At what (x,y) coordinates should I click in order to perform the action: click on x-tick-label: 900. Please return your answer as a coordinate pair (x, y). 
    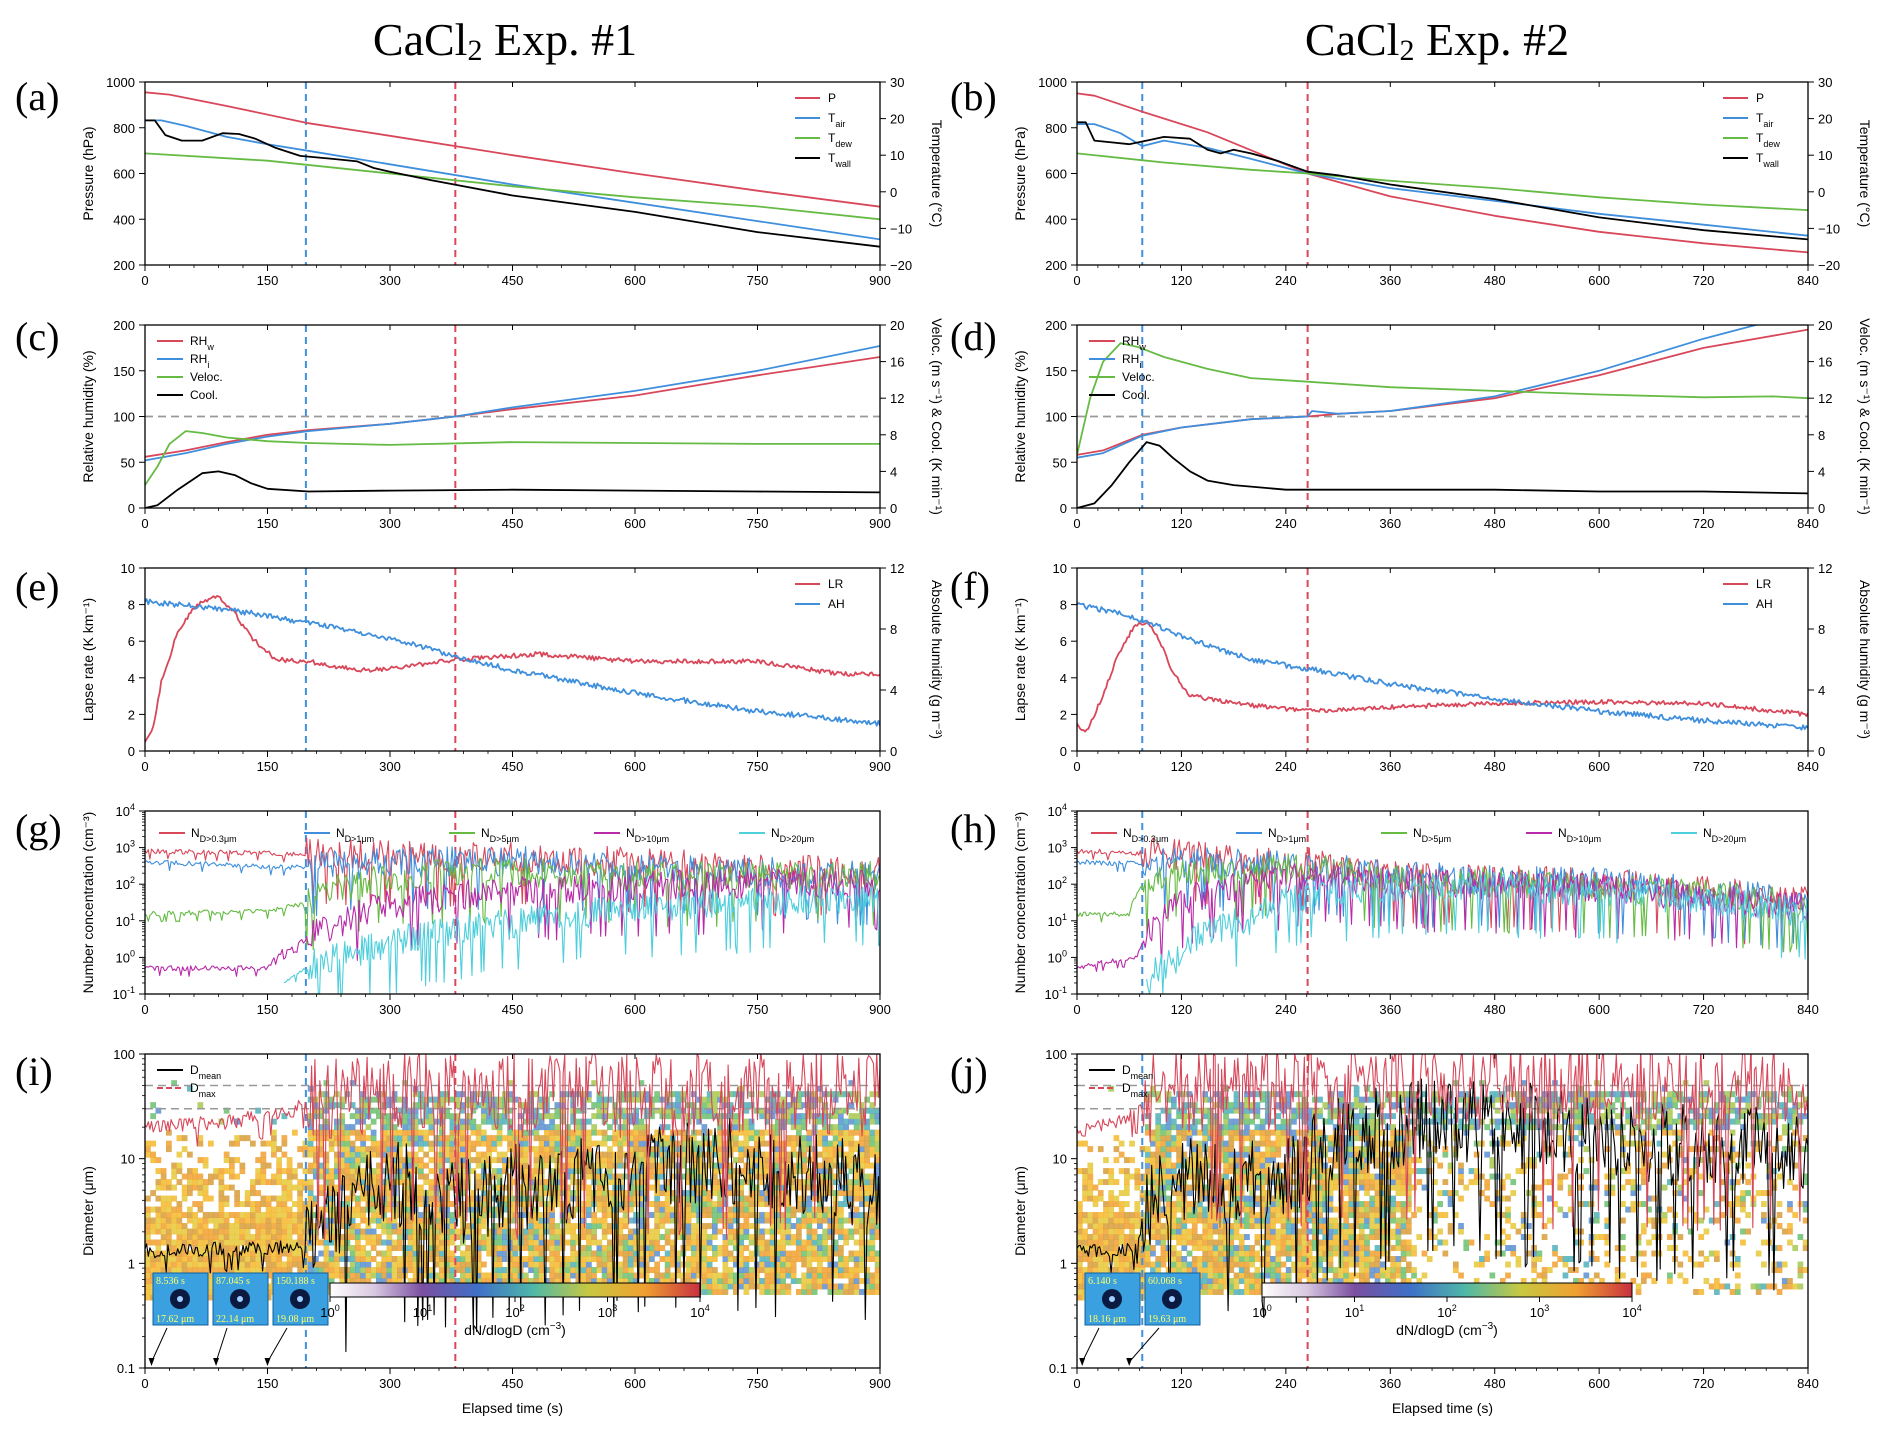
    Looking at the image, I should click on (880, 523).